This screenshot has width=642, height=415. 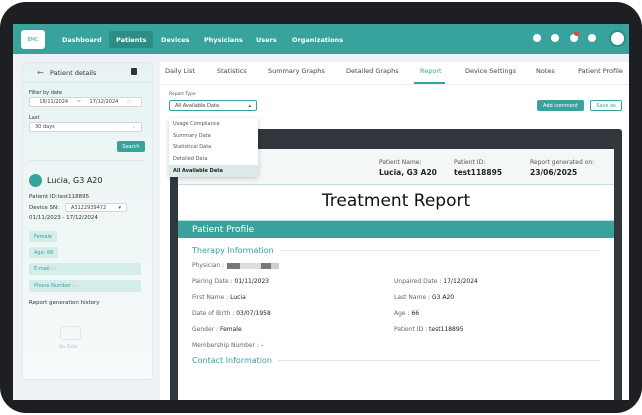 I want to click on unpaired-date-label: Unpaired Date :, so click(x=418, y=281).